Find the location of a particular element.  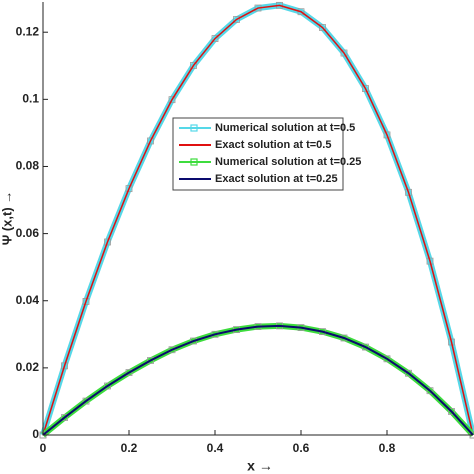

legend-label: Numerical solution at t=0.25 is located at coordinates (288, 162).